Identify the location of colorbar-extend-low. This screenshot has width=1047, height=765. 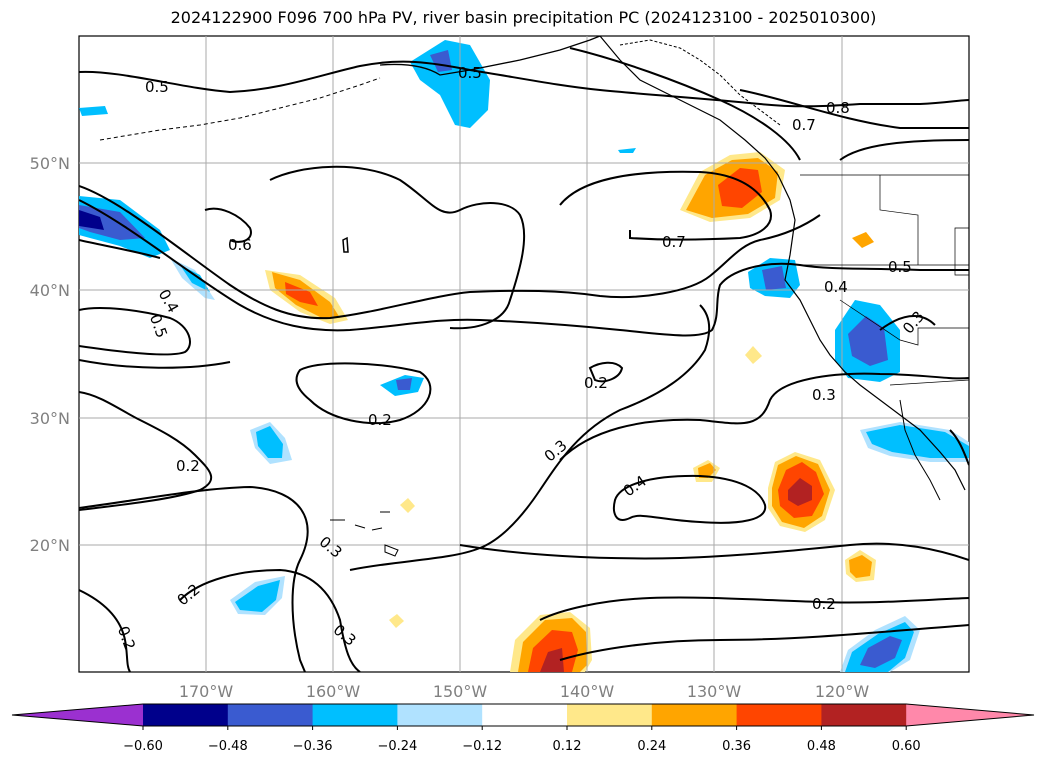
(77, 715).